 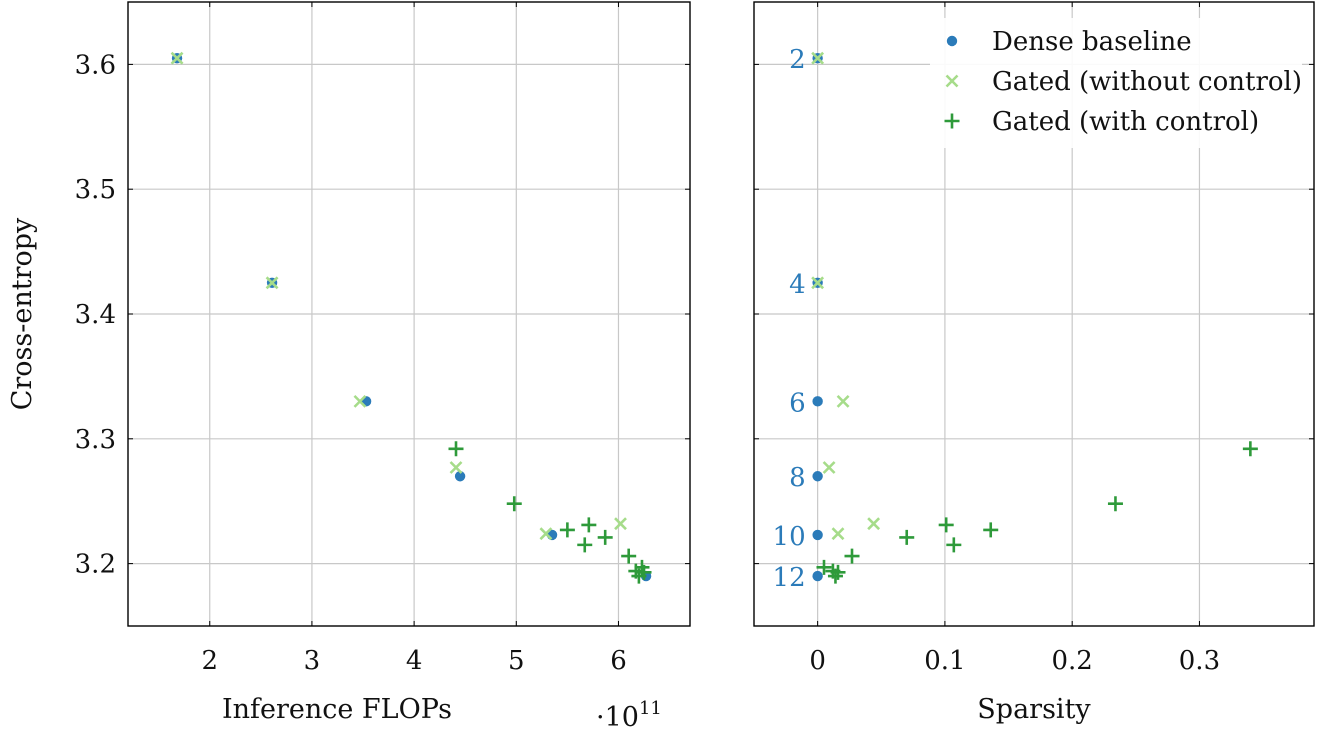 I want to click on x-tick-label: 3, so click(x=312, y=661).